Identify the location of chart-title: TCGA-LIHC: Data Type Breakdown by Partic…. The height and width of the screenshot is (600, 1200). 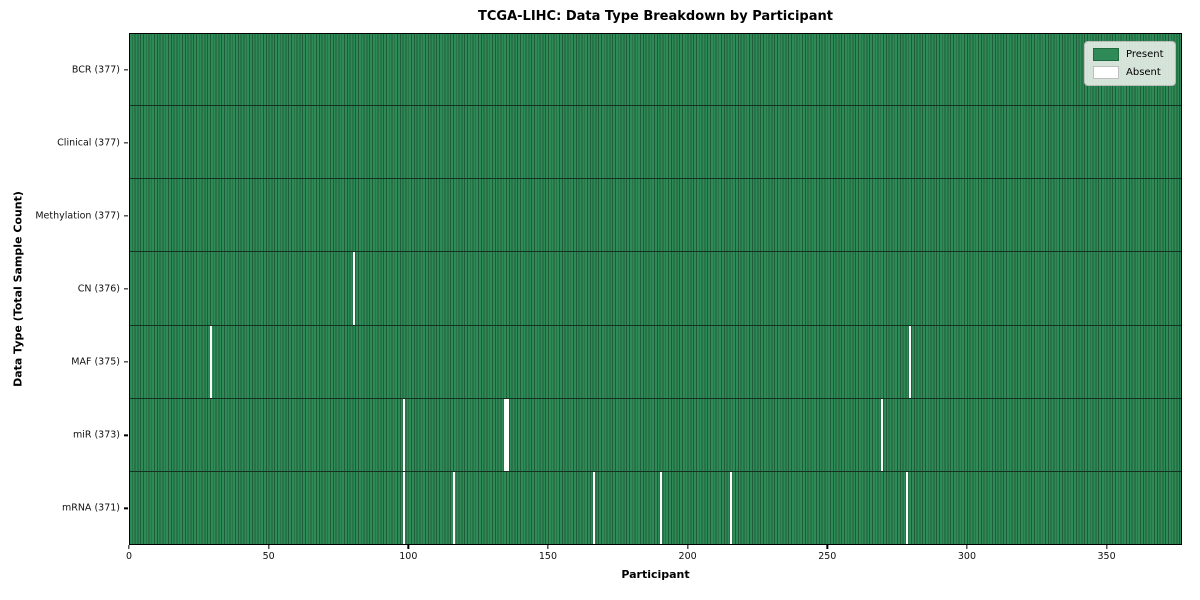
(655, 16).